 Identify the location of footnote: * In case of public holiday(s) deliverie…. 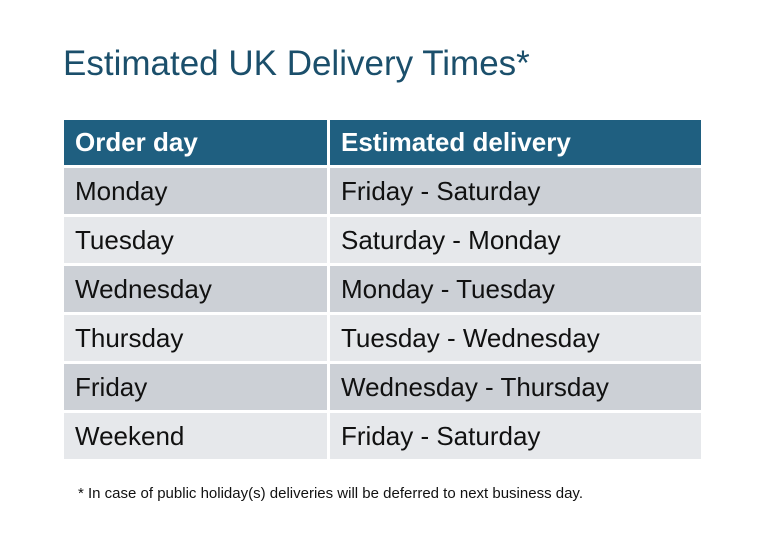
(330, 493).